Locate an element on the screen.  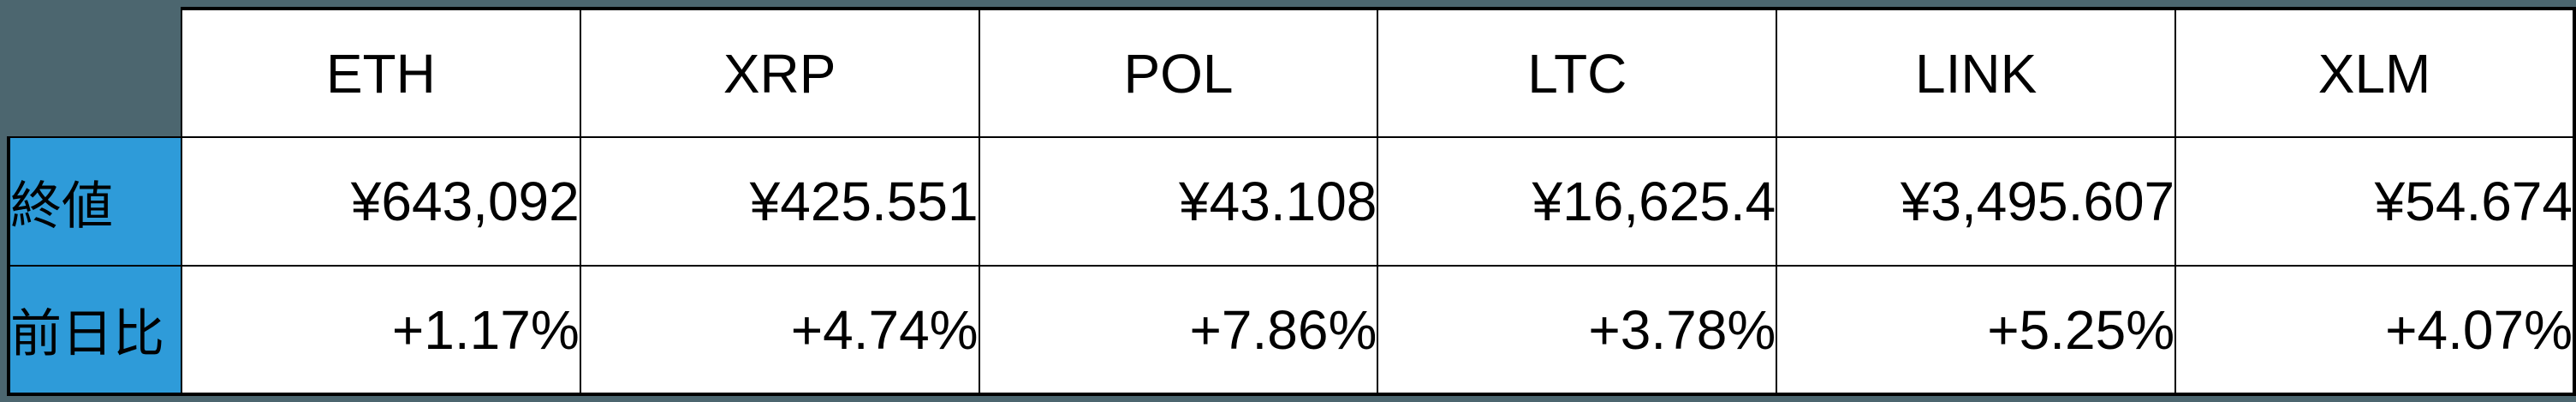
column-header-ltc: LTC is located at coordinates (1578, 72).